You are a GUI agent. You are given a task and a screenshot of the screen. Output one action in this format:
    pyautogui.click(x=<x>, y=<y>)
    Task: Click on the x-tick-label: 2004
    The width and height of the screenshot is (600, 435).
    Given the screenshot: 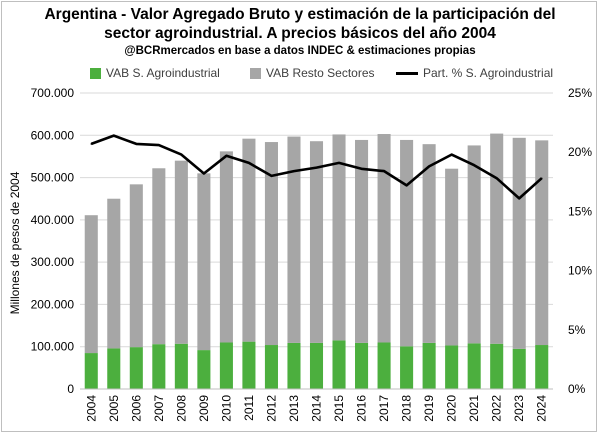 What is the action you would take?
    pyautogui.click(x=91, y=408)
    